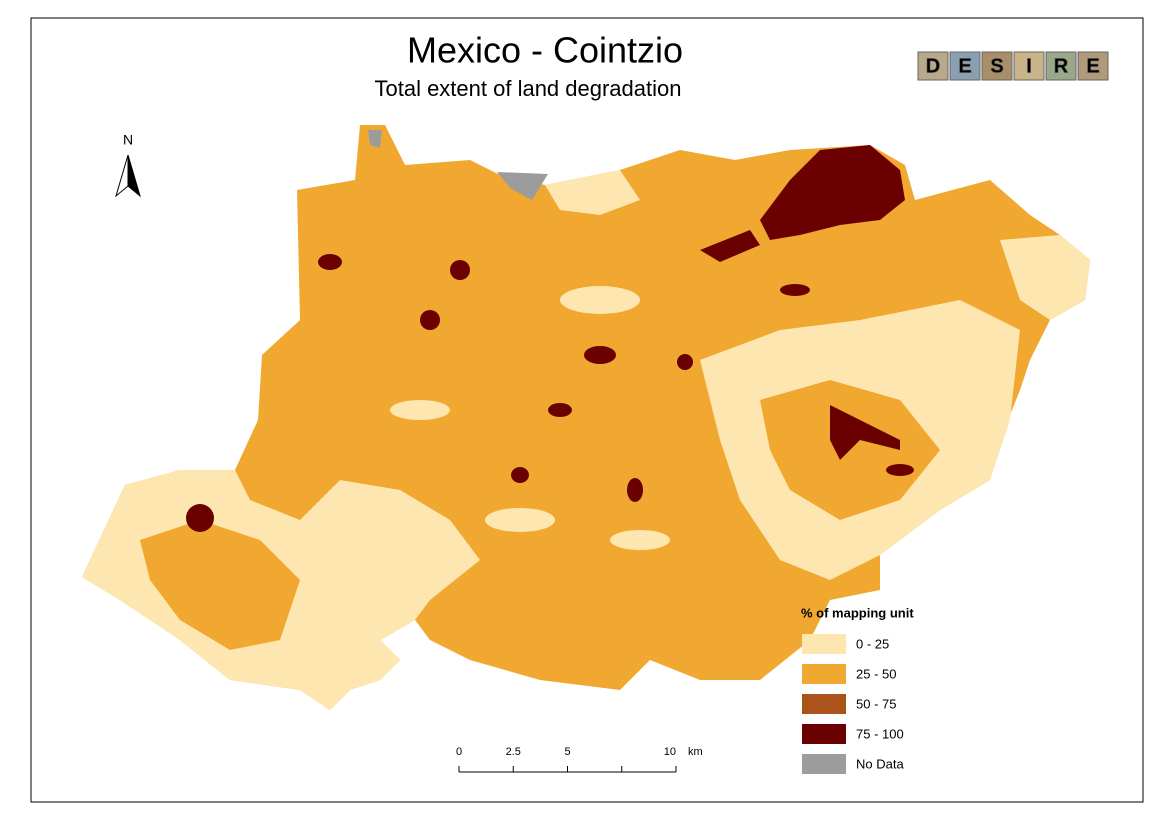 This screenshot has width=1169, height=832. What do you see at coordinates (876, 703) in the screenshot?
I see `legend-label: 50 - 75` at bounding box center [876, 703].